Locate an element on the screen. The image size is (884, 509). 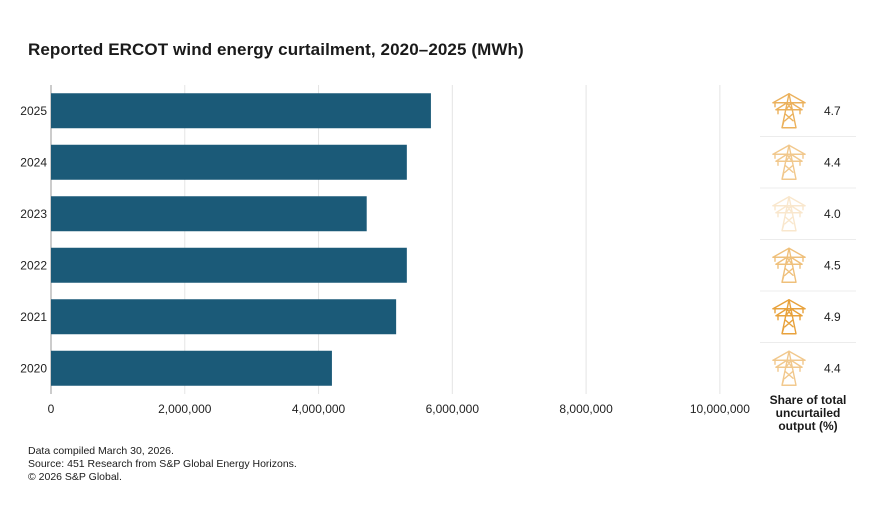
x-tick-label: 2,000,000 is located at coordinates (185, 409).